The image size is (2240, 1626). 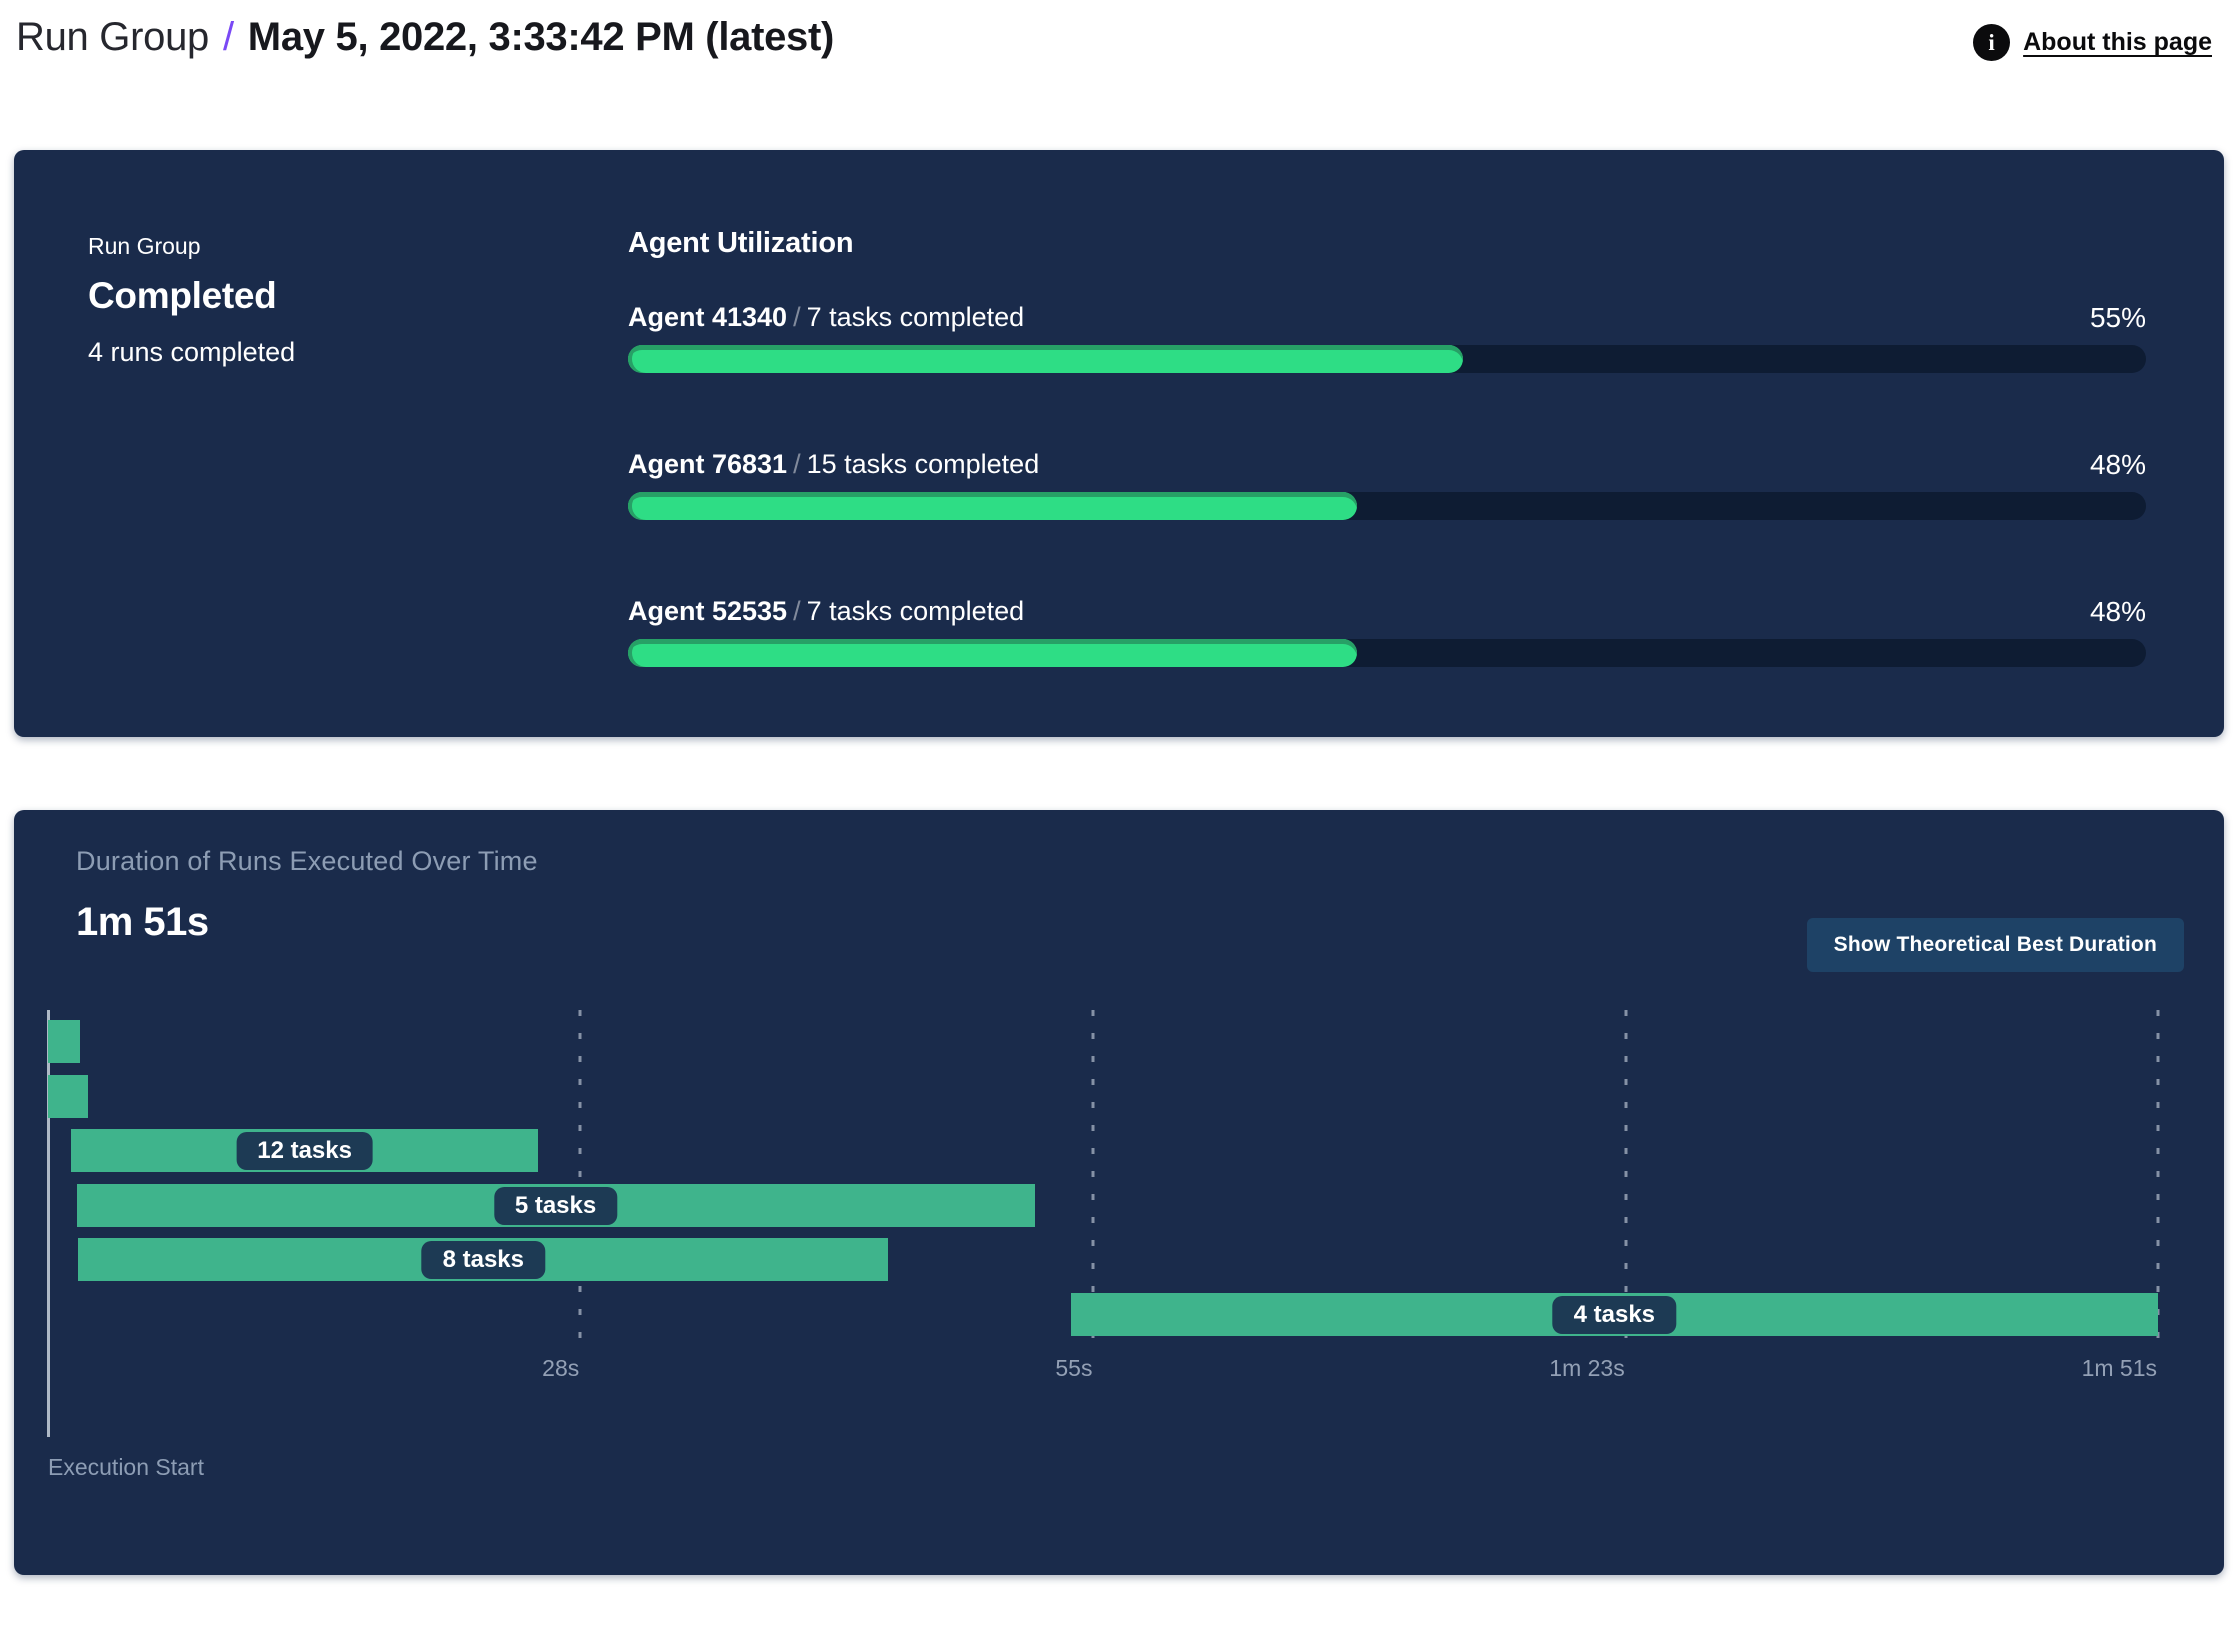 I want to click on execution-start-label: Execution Start, so click(x=126, y=1467).